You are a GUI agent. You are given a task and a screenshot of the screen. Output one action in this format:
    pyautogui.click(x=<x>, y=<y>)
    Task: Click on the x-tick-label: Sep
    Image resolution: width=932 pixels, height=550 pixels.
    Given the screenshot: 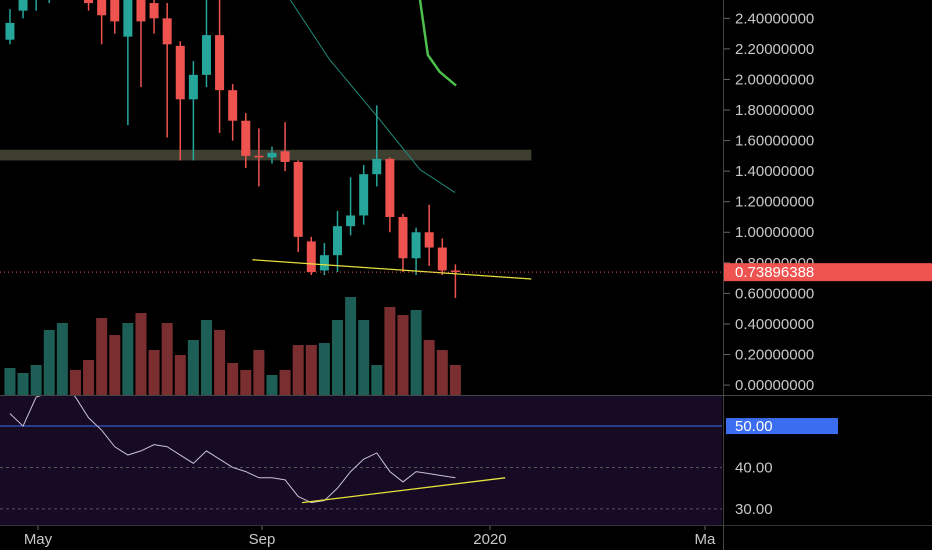 What is the action you would take?
    pyautogui.click(x=262, y=539)
    